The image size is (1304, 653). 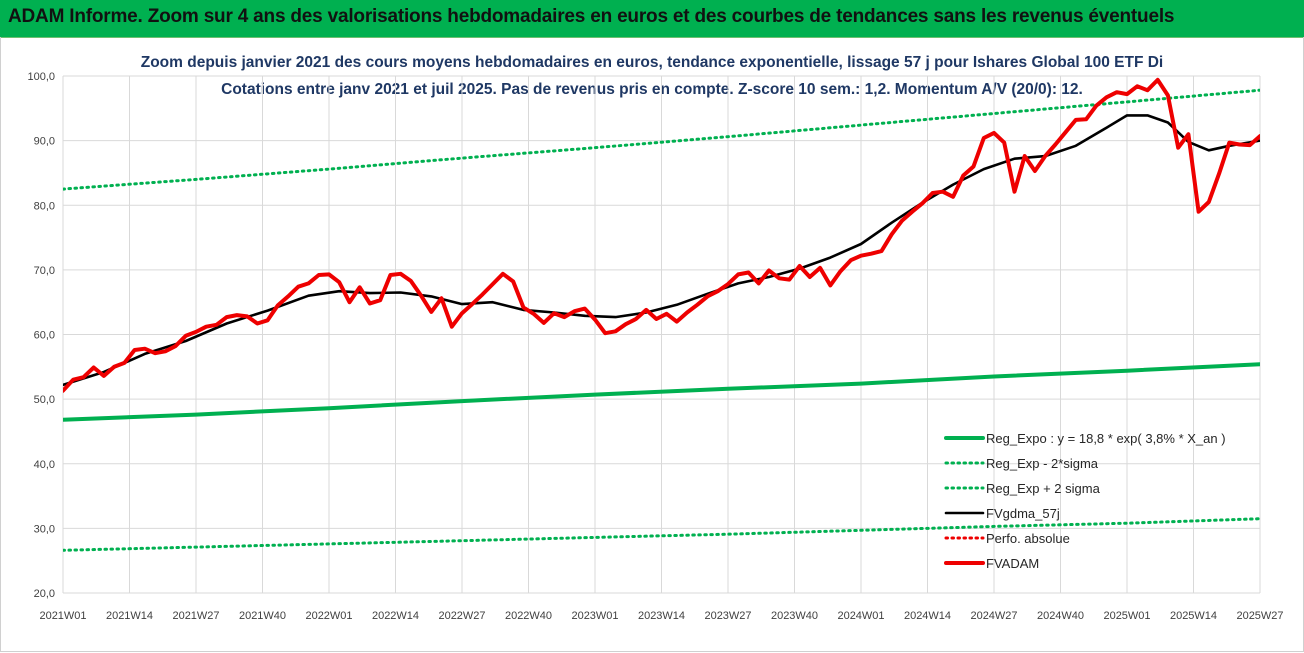 What do you see at coordinates (395, 616) in the screenshot?
I see `x-tick-label: 2022W14` at bounding box center [395, 616].